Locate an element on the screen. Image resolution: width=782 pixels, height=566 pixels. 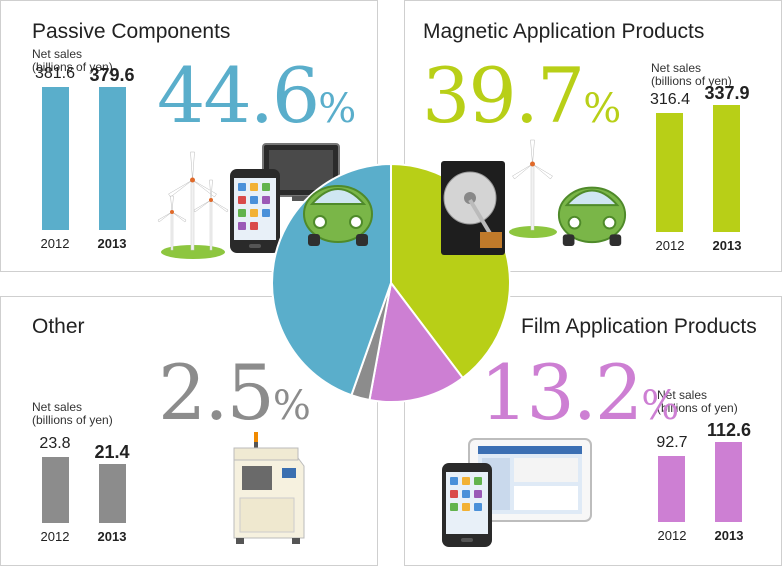
magnetic-net-sales-label: Net sales (billions of yen) is located at coordinates (691, 75).